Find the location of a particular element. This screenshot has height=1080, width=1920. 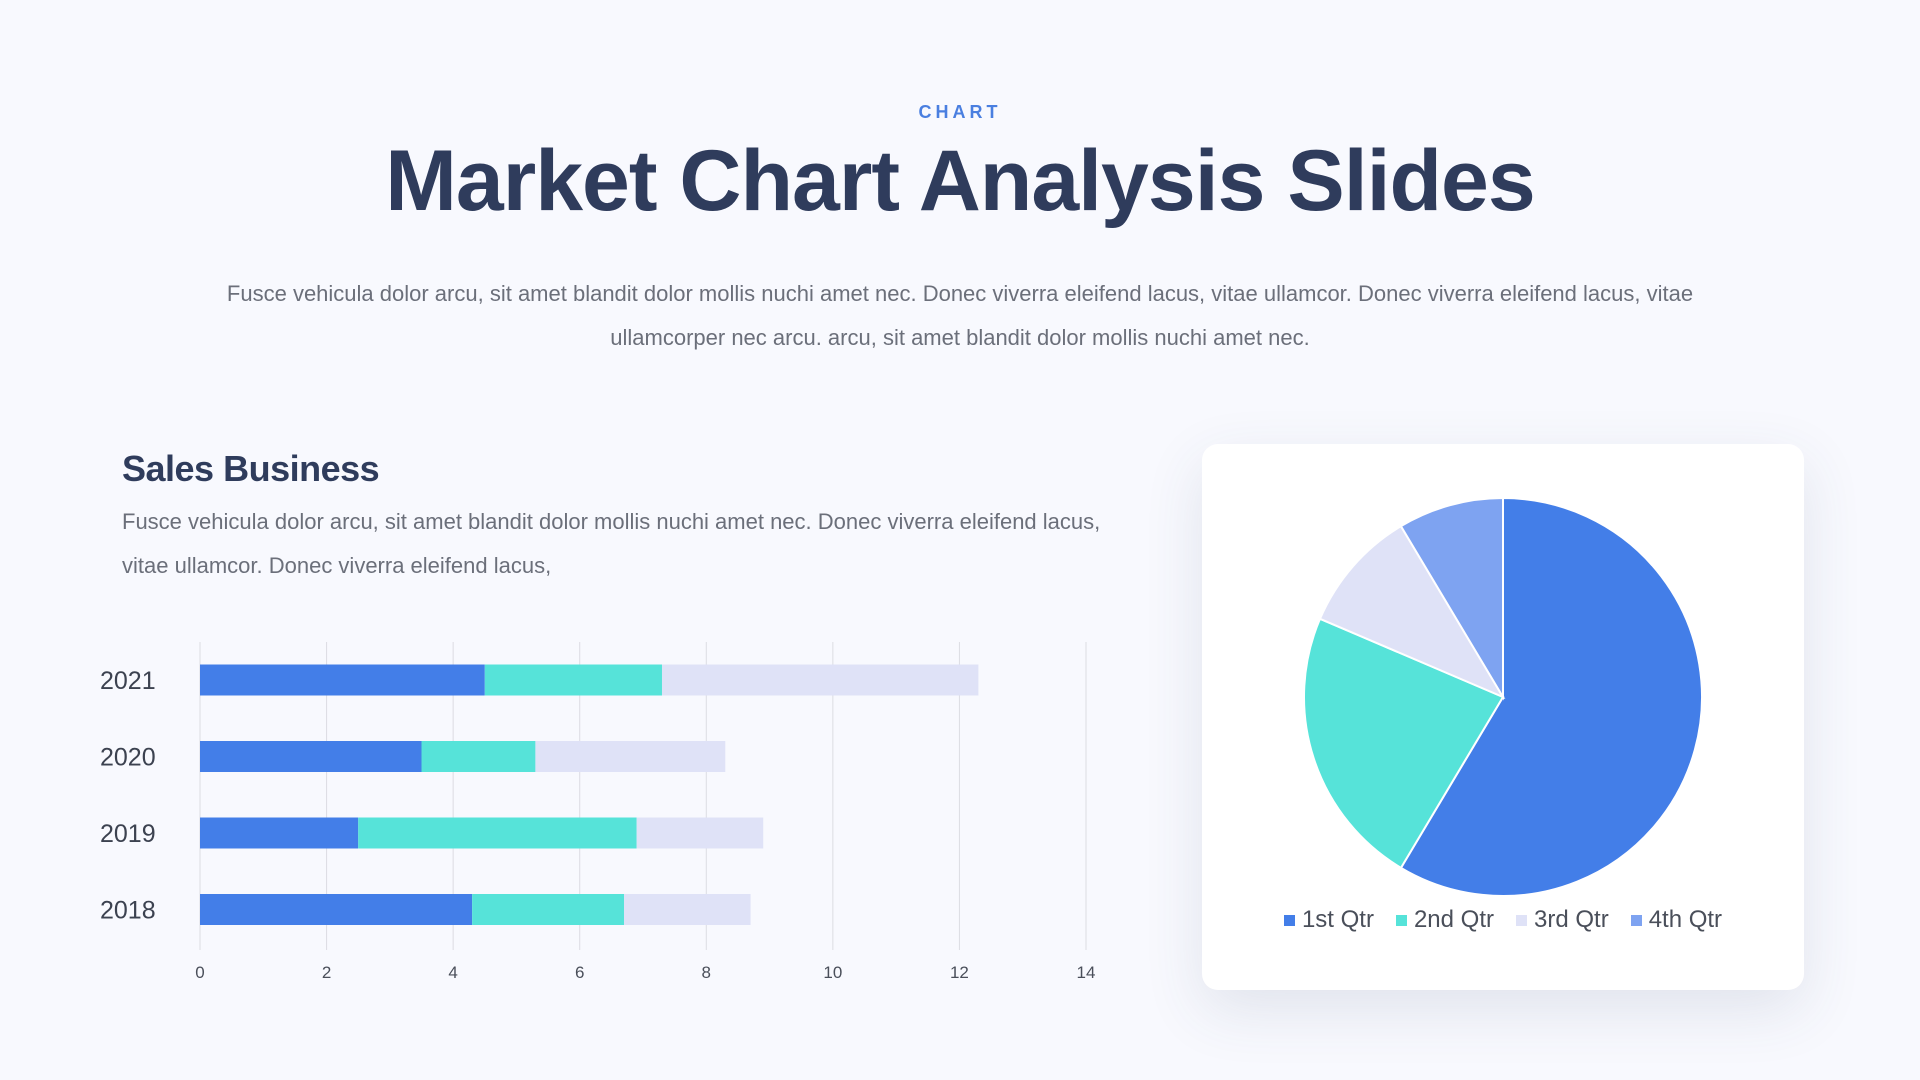

x-tick-label: 2 is located at coordinates (326, 972).